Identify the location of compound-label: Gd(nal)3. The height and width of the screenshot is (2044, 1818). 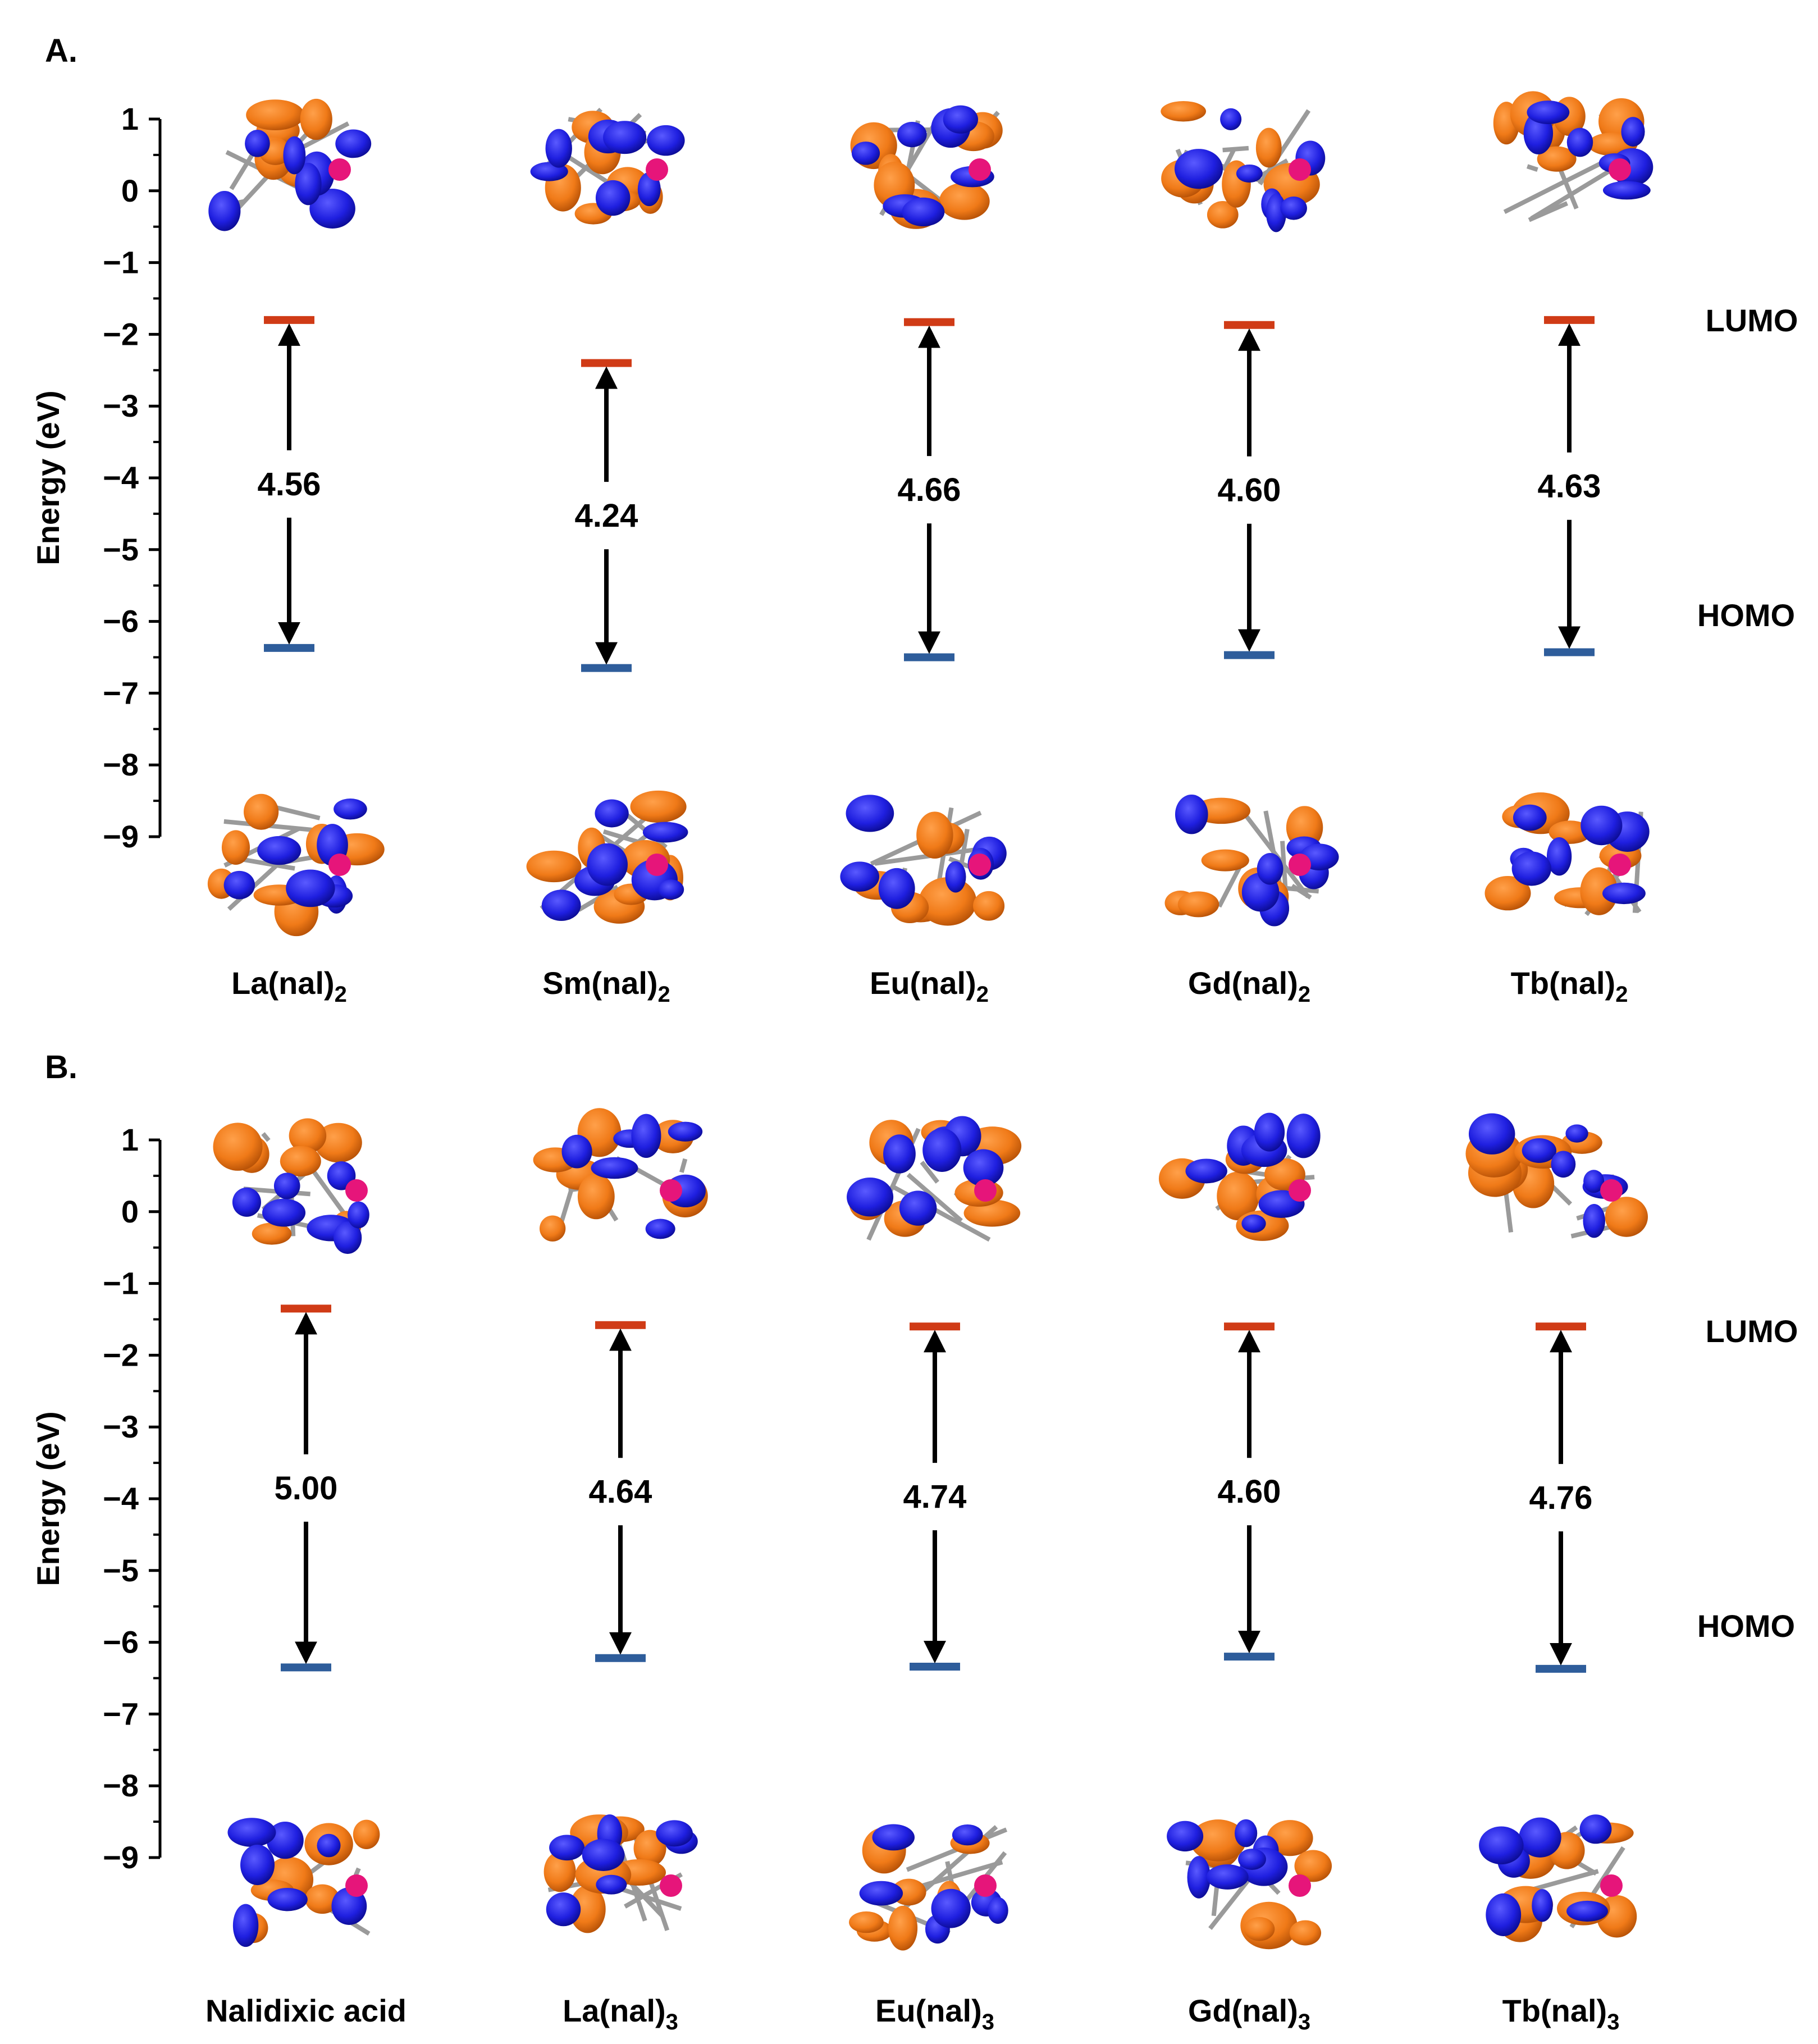
(1249, 2013).